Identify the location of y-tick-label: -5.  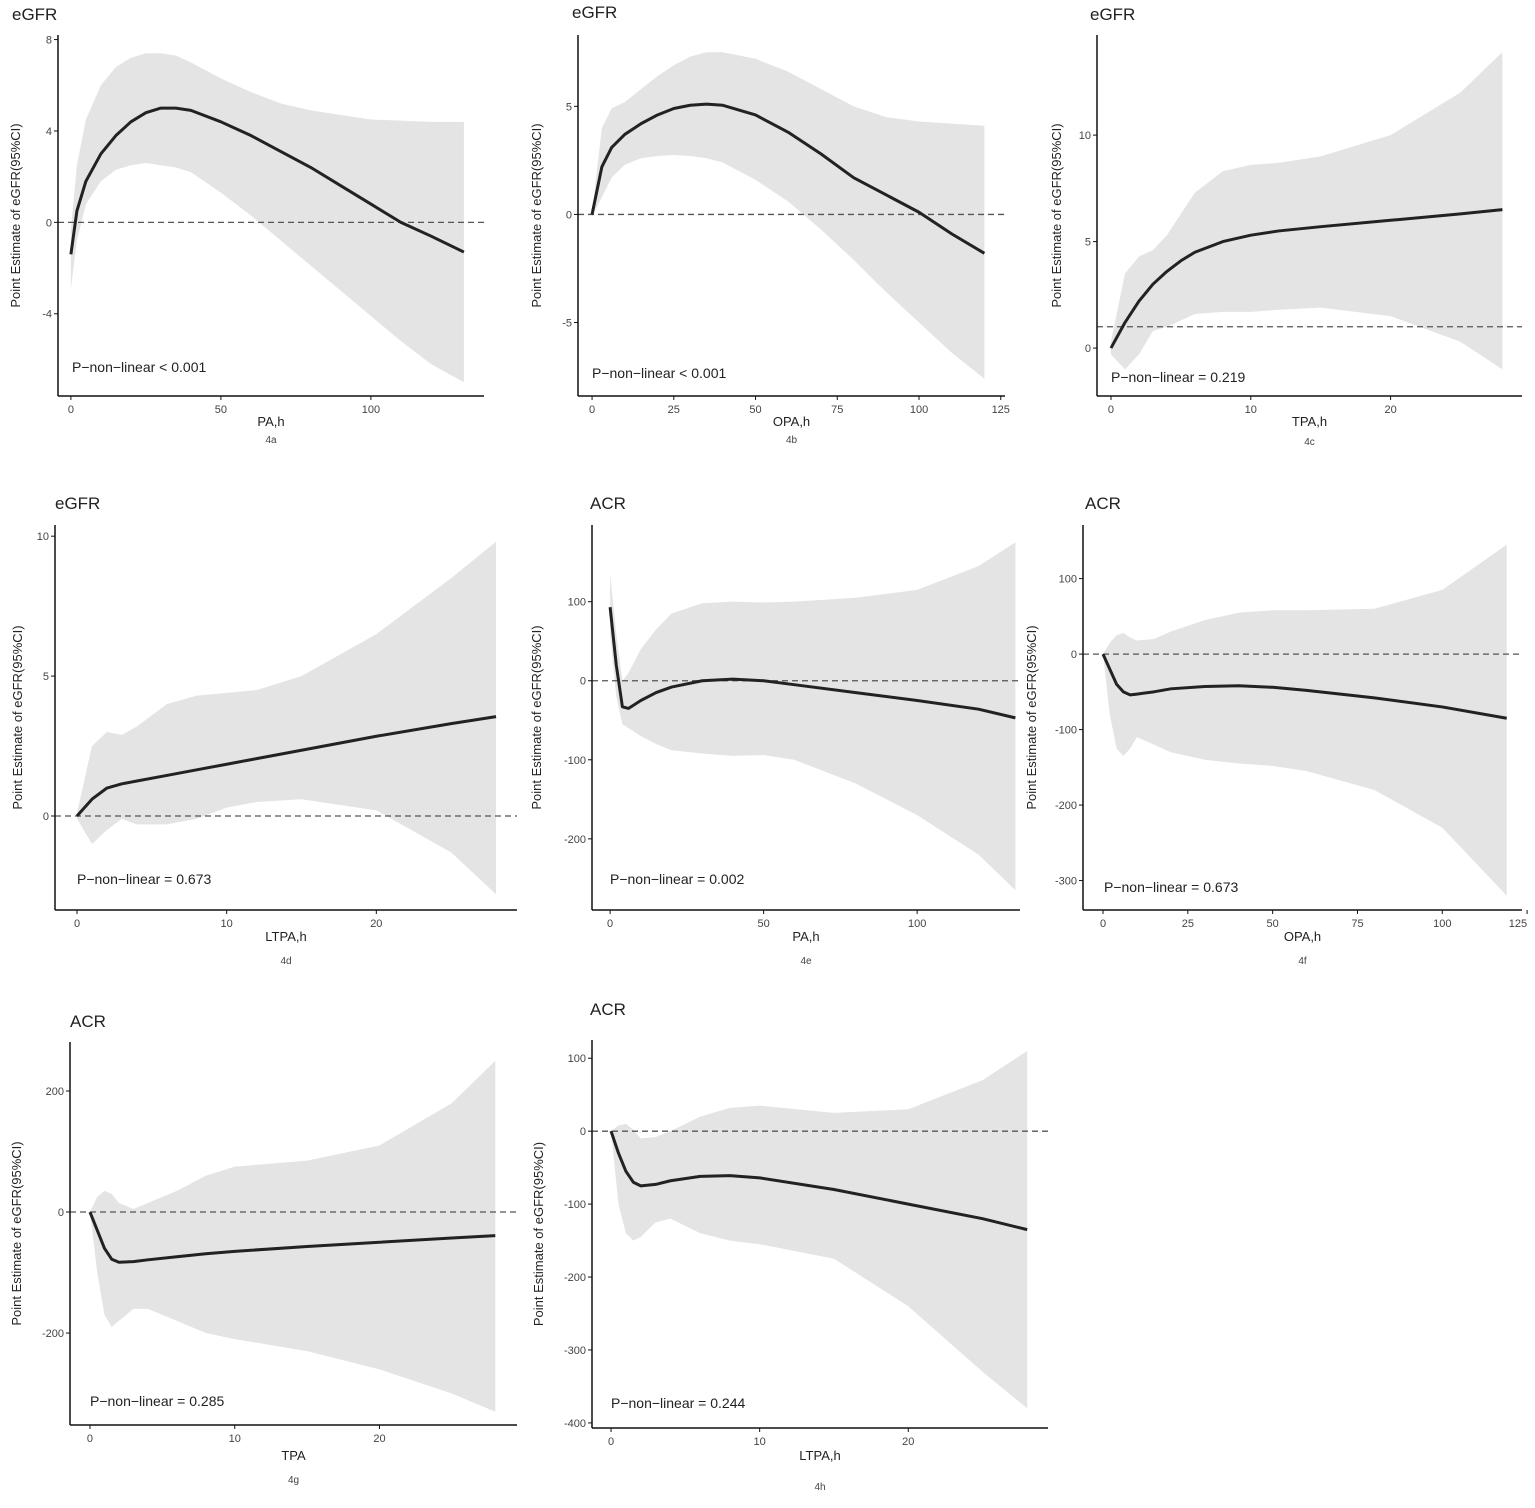
(567, 324).